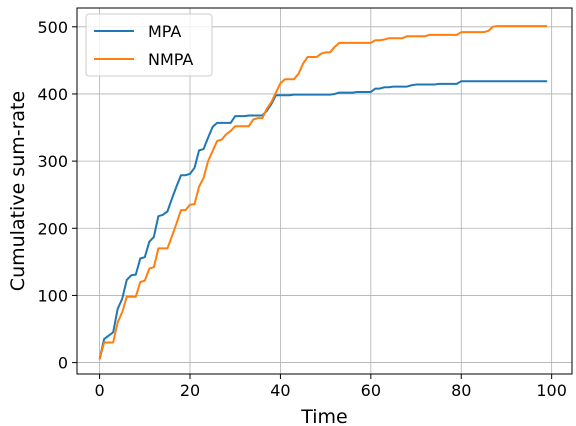  Describe the element at coordinates (324, 416) in the screenshot. I see `x-axis-label: Time` at that location.